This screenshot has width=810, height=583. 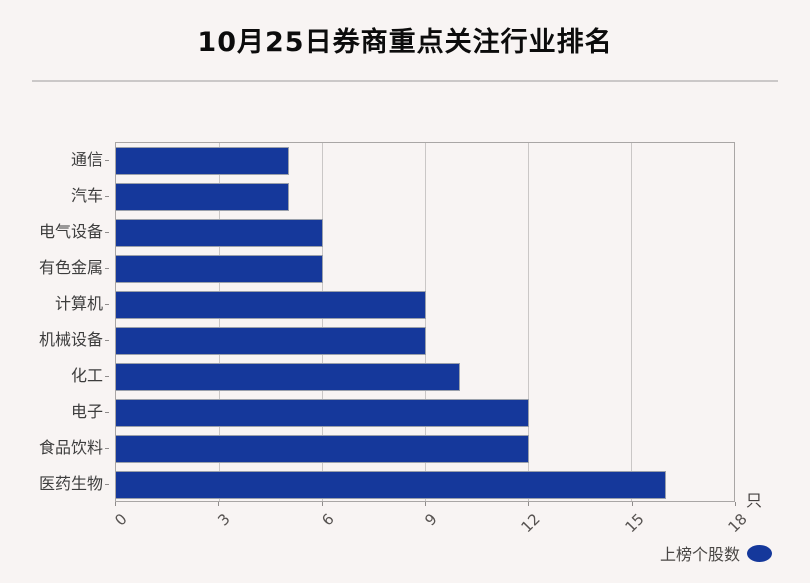 I want to click on y-label-医药生物: 医药生物, so click(x=70, y=483).